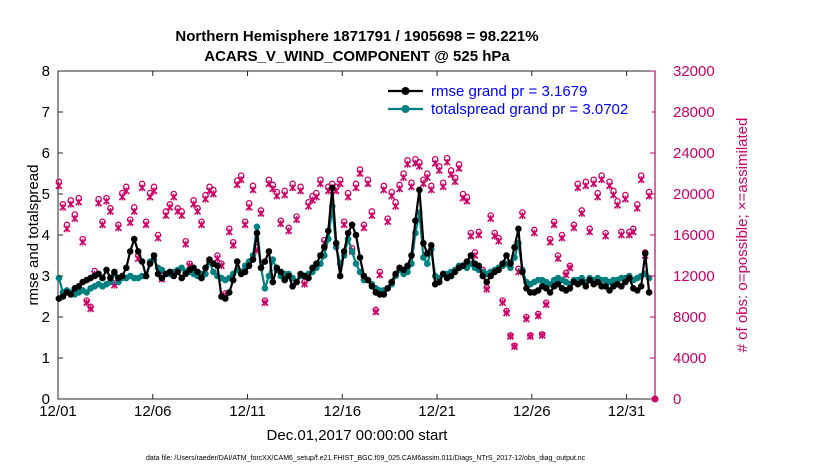  What do you see at coordinates (405, 109) in the screenshot?
I see `legend-spread-marker` at bounding box center [405, 109].